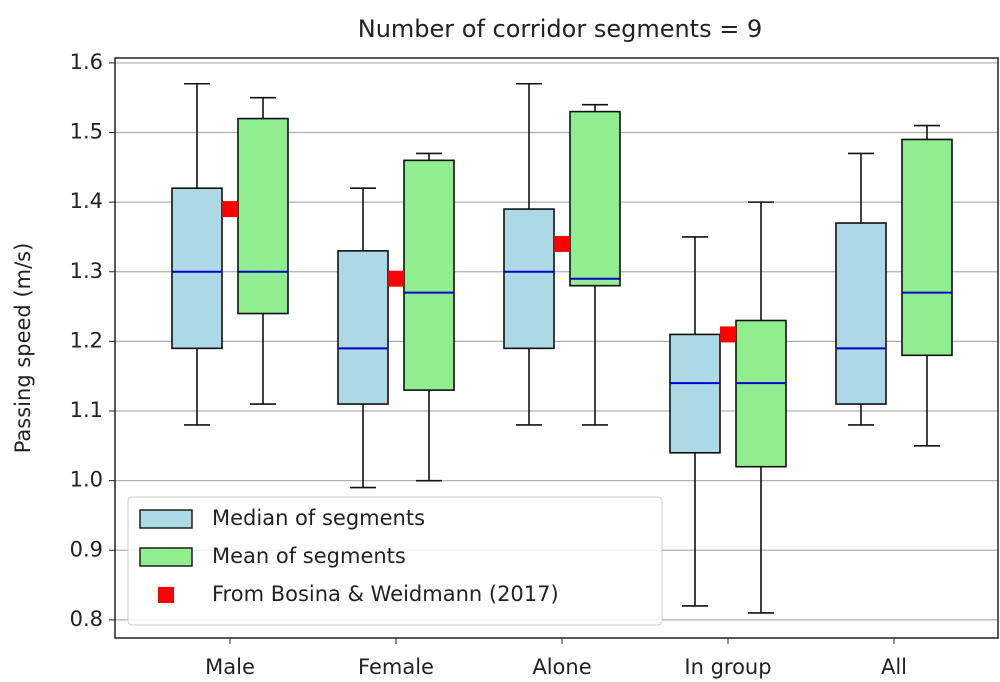  What do you see at coordinates (385, 594) in the screenshot?
I see `legend-label: From Bosina & Weidmann (2017)` at bounding box center [385, 594].